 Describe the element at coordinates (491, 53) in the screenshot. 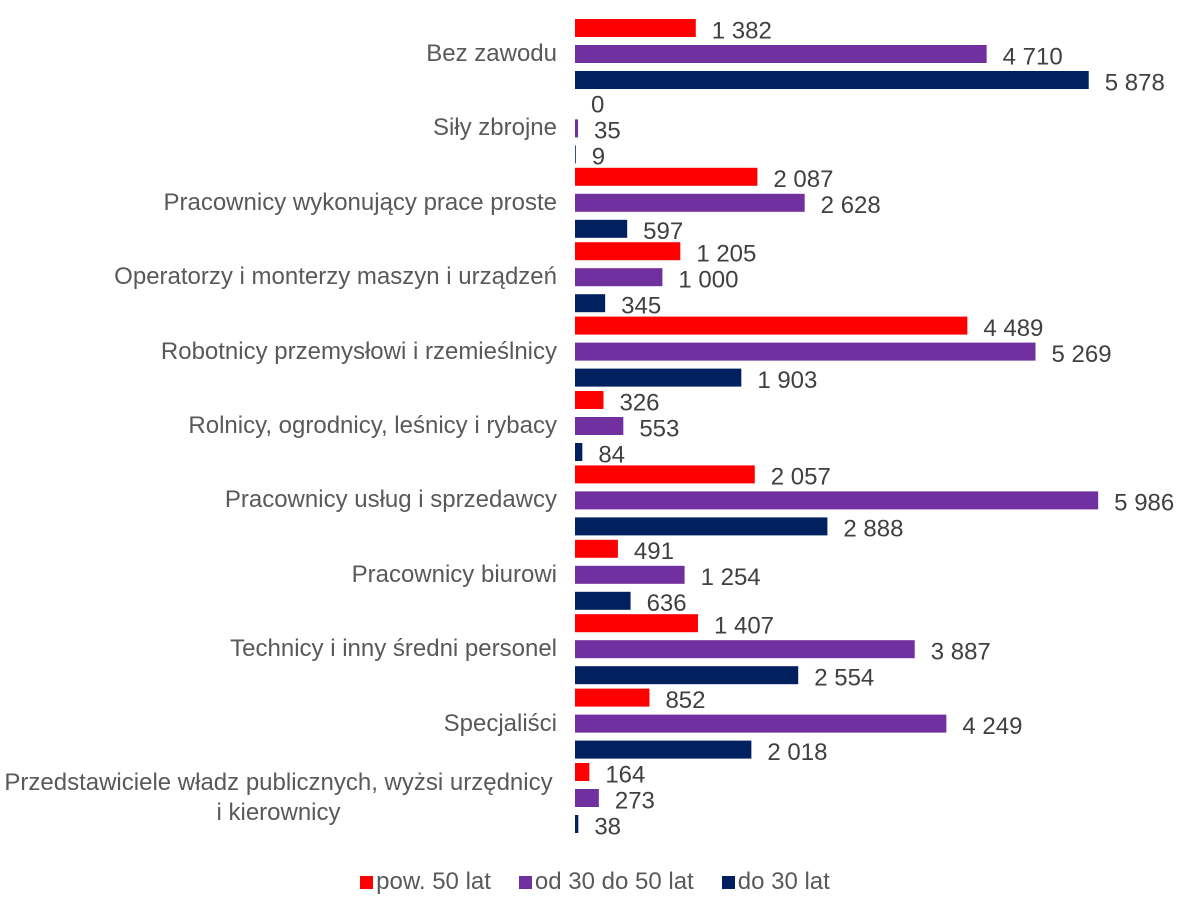

I see `category-label: Bez zawodu` at that location.